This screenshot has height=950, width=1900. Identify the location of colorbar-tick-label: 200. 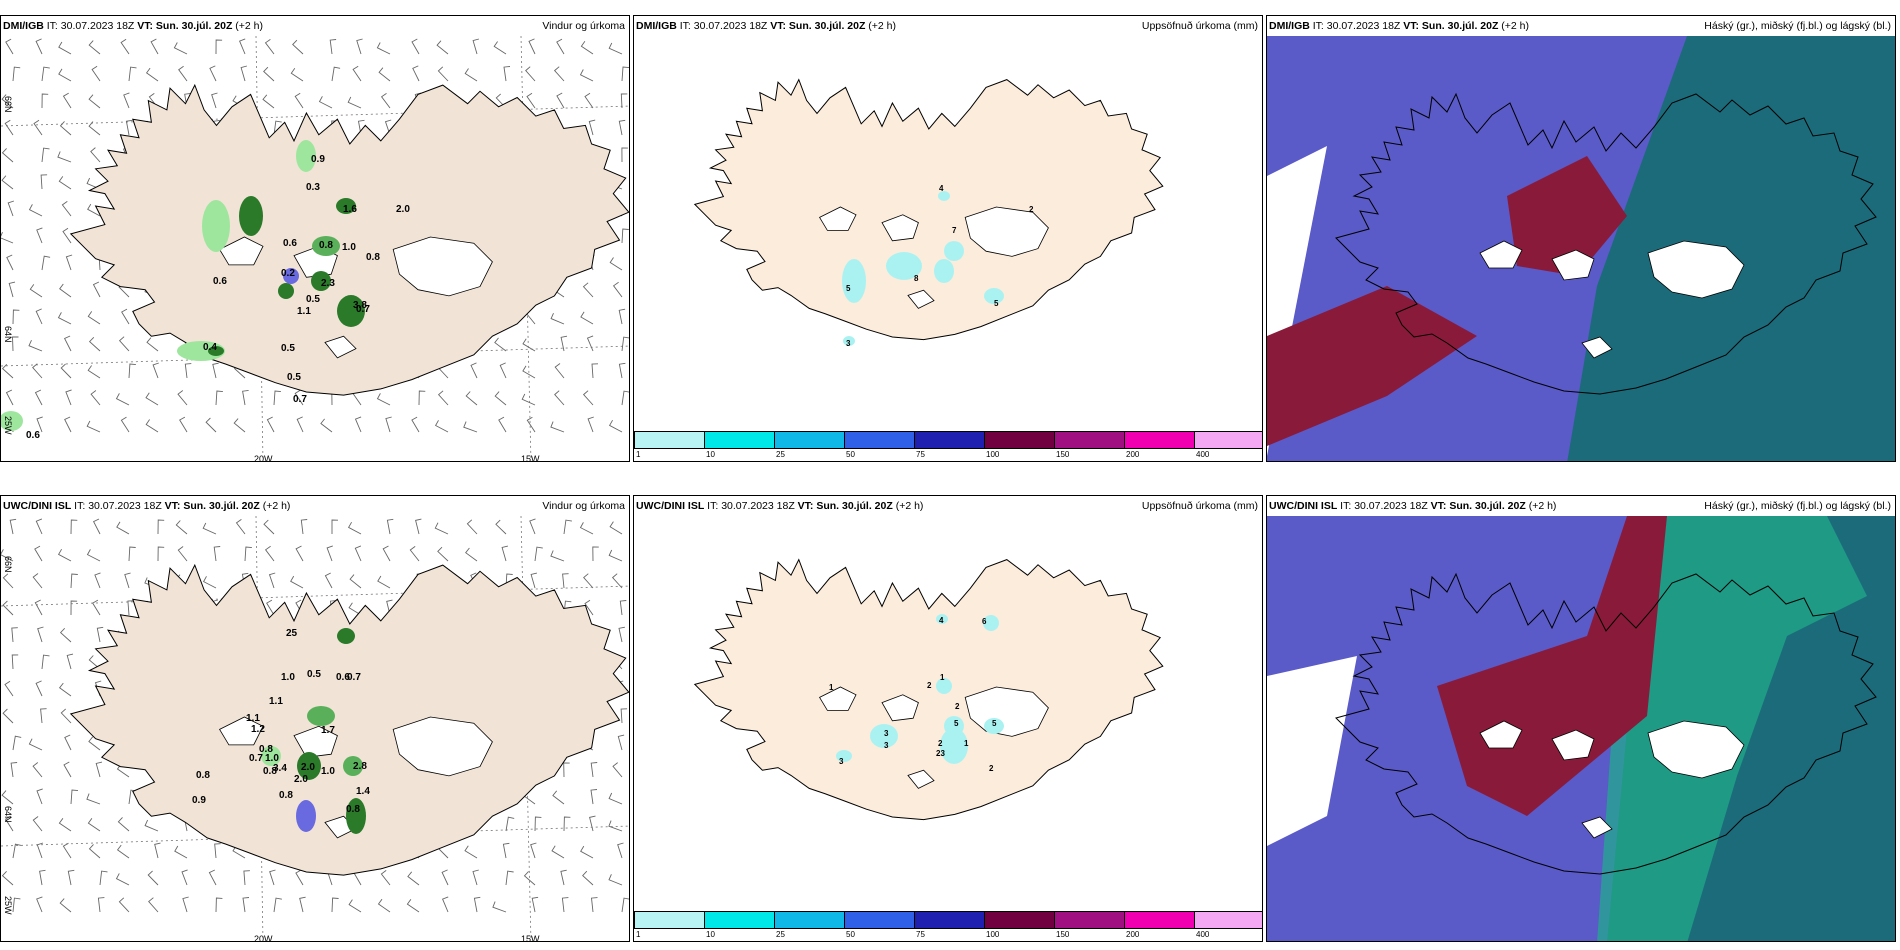
(1133, 934).